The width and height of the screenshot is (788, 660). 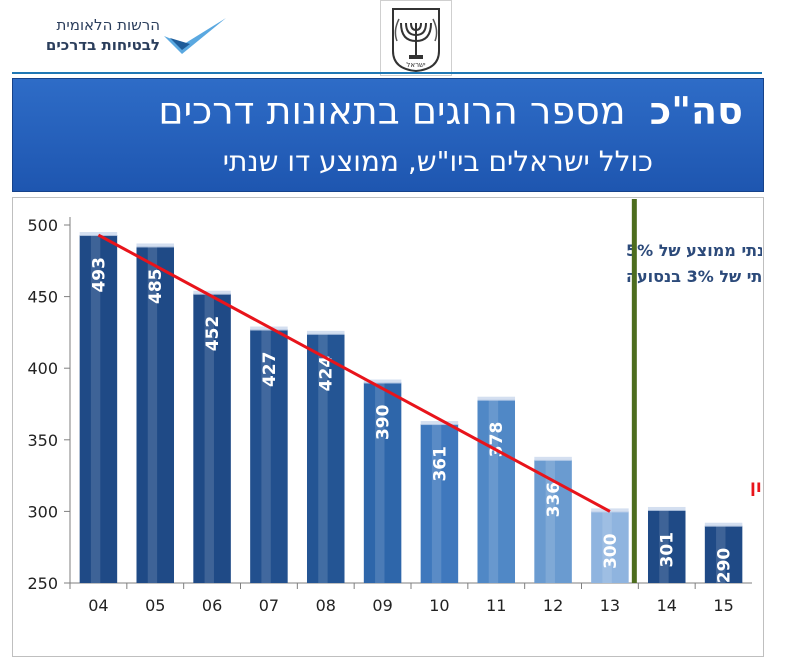 I want to click on bar-10: 361, so click(x=439, y=502).